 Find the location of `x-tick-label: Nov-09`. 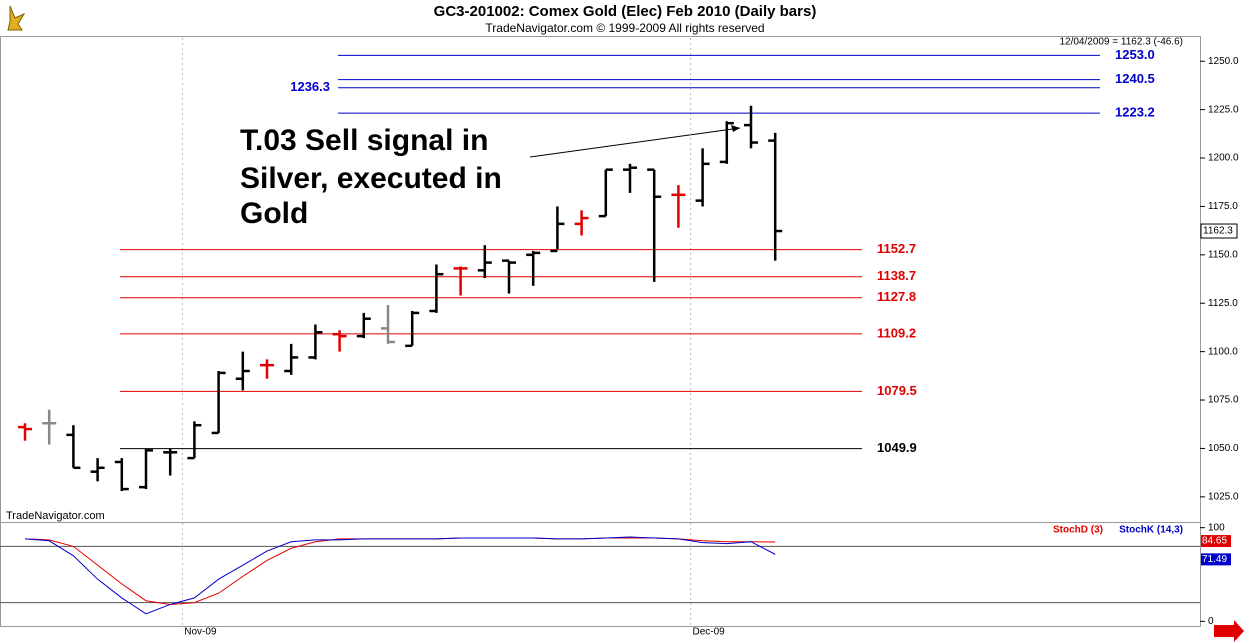

x-tick-label: Nov-09 is located at coordinates (200, 632).